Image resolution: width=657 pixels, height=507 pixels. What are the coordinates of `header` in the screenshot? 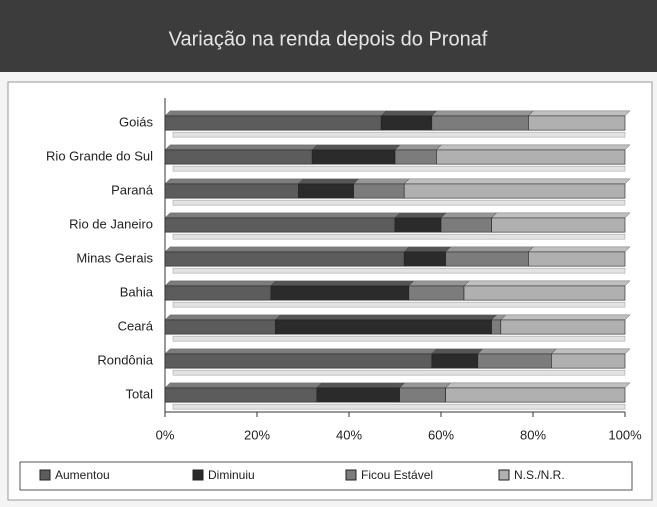 It's located at (328, 36).